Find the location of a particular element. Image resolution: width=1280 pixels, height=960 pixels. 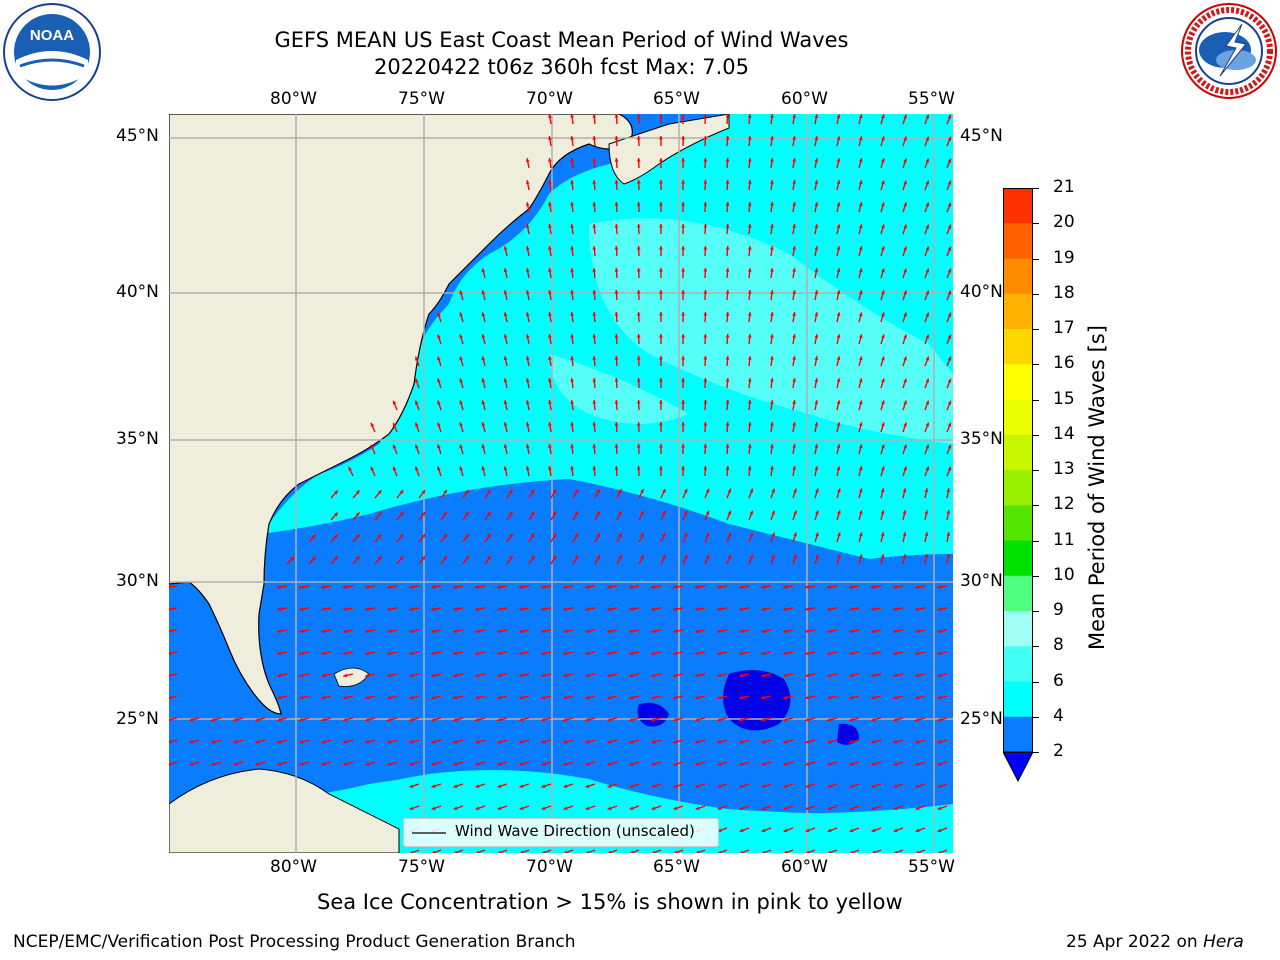

ocean-high-field is located at coordinates (771, 331).